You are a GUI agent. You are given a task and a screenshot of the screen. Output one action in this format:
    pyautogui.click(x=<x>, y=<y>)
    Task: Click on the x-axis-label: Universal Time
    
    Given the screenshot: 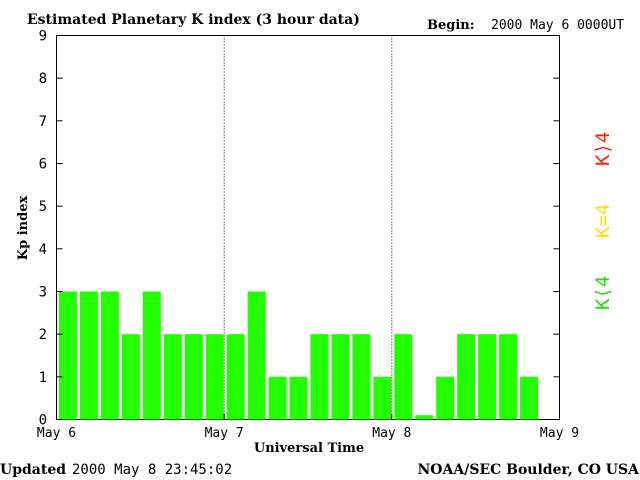 What is the action you would take?
    pyautogui.click(x=309, y=448)
    